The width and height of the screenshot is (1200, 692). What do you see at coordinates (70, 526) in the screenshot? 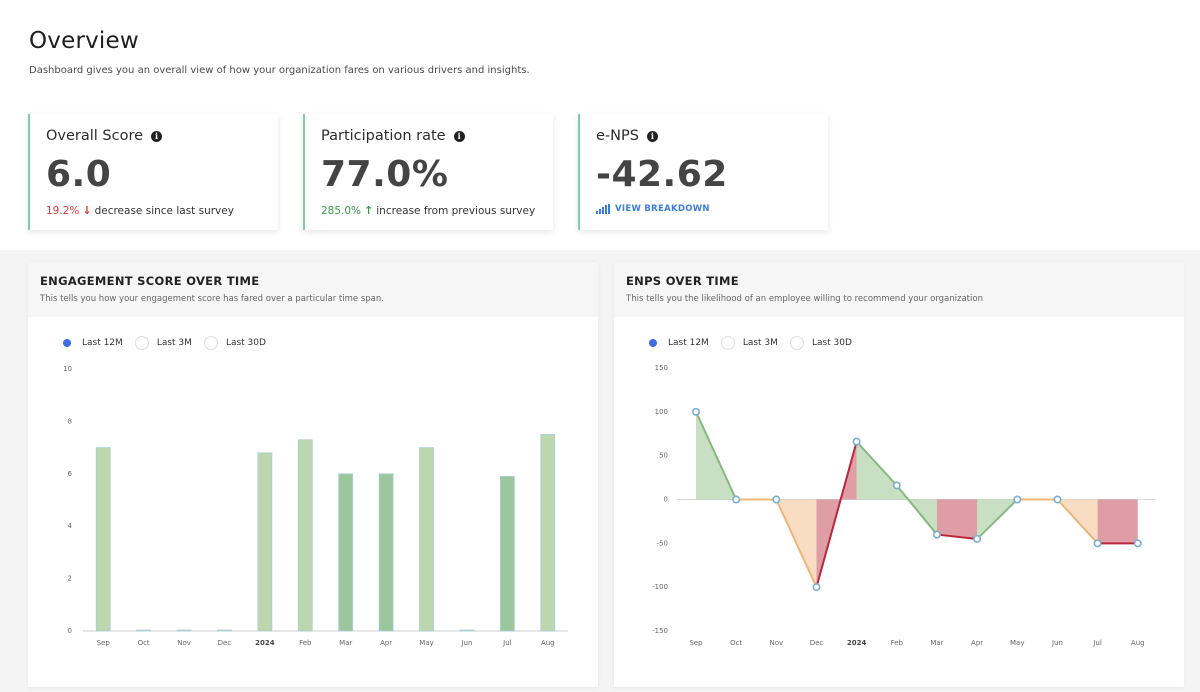
I see `y-tick-label: 4` at bounding box center [70, 526].